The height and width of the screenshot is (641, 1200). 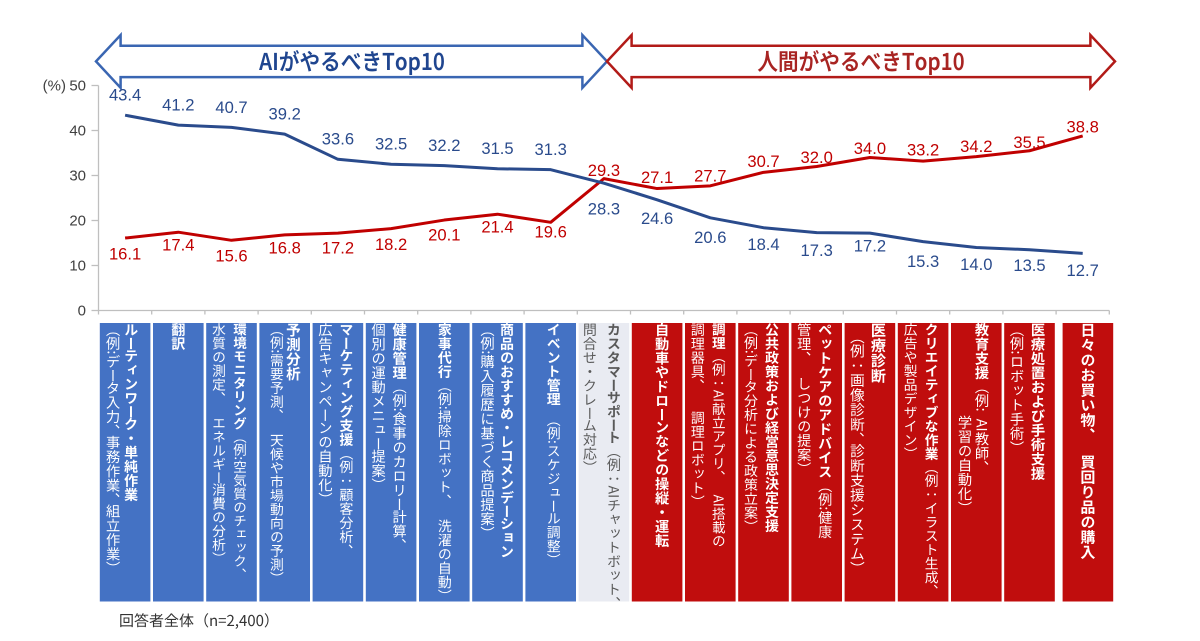 What do you see at coordinates (444, 234) in the screenshot?
I see `svg-text: 20.1` at bounding box center [444, 234].